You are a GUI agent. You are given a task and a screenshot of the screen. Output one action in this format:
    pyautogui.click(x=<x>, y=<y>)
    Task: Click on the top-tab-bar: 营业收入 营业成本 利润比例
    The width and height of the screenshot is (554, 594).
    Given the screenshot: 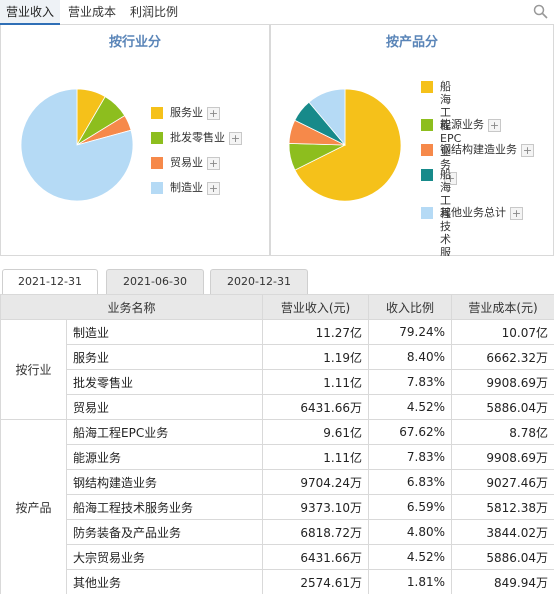 What is the action you would take?
    pyautogui.click(x=277, y=12)
    